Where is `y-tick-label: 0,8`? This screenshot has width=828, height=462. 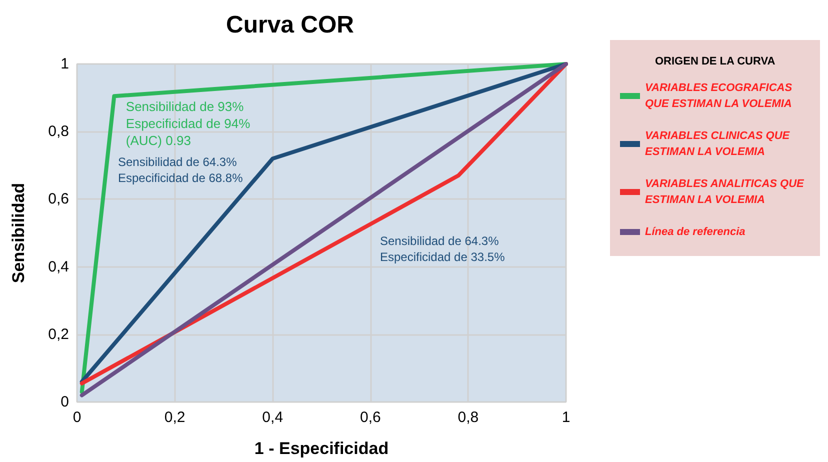
y-tick-label: 0,8 is located at coordinates (58, 131).